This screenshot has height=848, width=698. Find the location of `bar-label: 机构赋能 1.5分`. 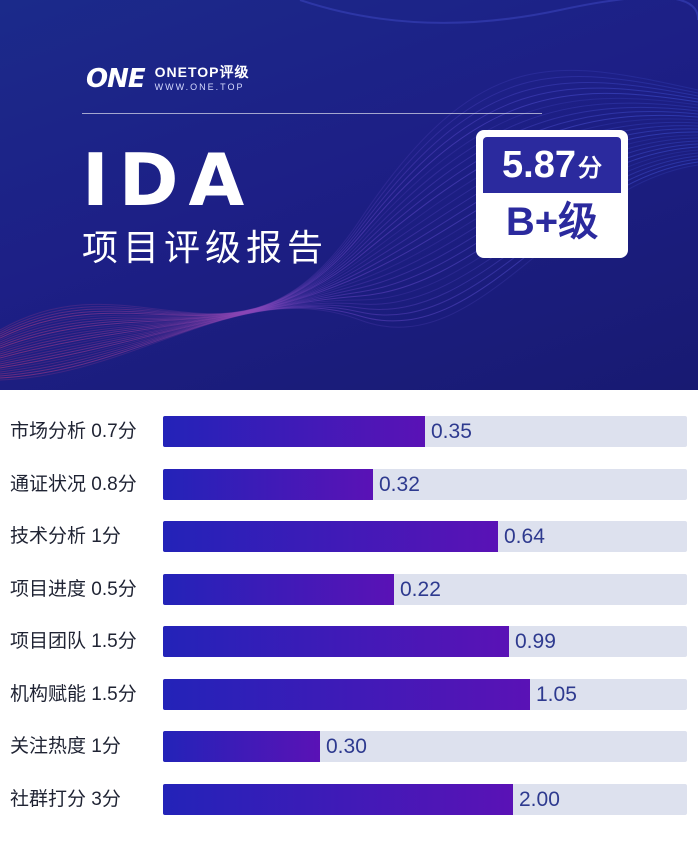

bar-label: 机构赋能 1.5分 is located at coordinates (73, 694).